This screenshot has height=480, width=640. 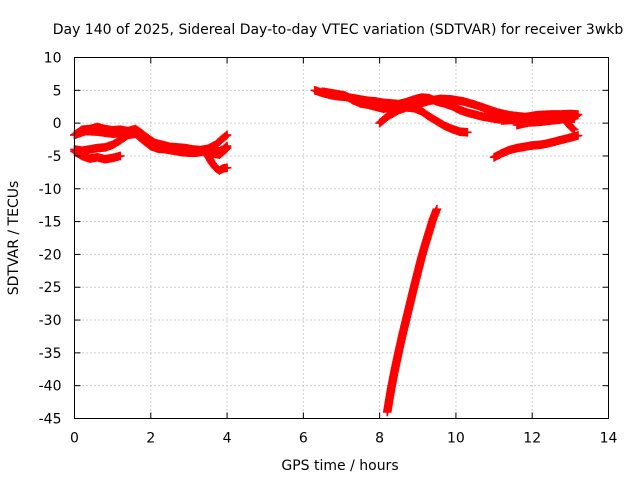 What do you see at coordinates (339, 466) in the screenshot?
I see `x-axis-label: GPS time / hours` at bounding box center [339, 466].